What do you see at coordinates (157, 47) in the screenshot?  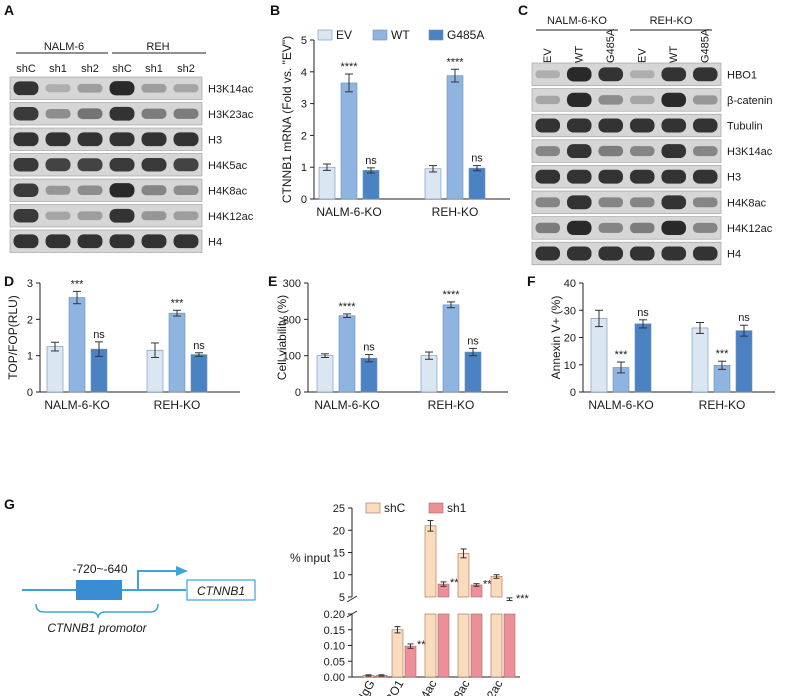 I see `blot-a-group-2: REH` at bounding box center [157, 47].